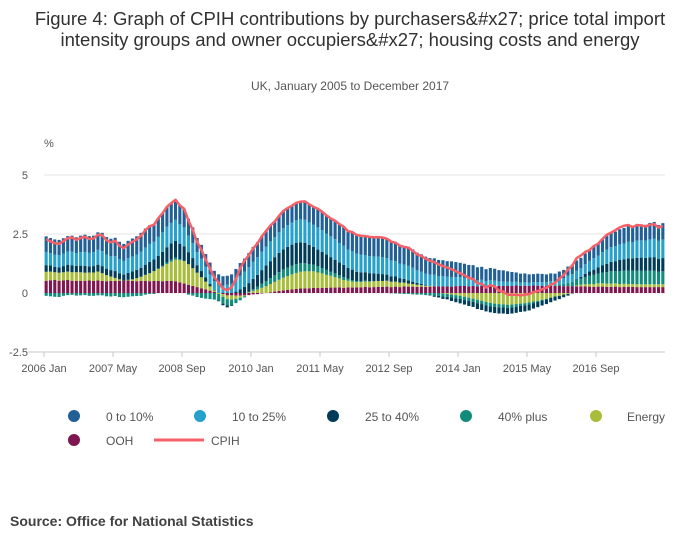 This screenshot has width=700, height=549. Describe the element at coordinates (392, 417) in the screenshot. I see `legend-p25_40-label: 25 to 40%` at that location.